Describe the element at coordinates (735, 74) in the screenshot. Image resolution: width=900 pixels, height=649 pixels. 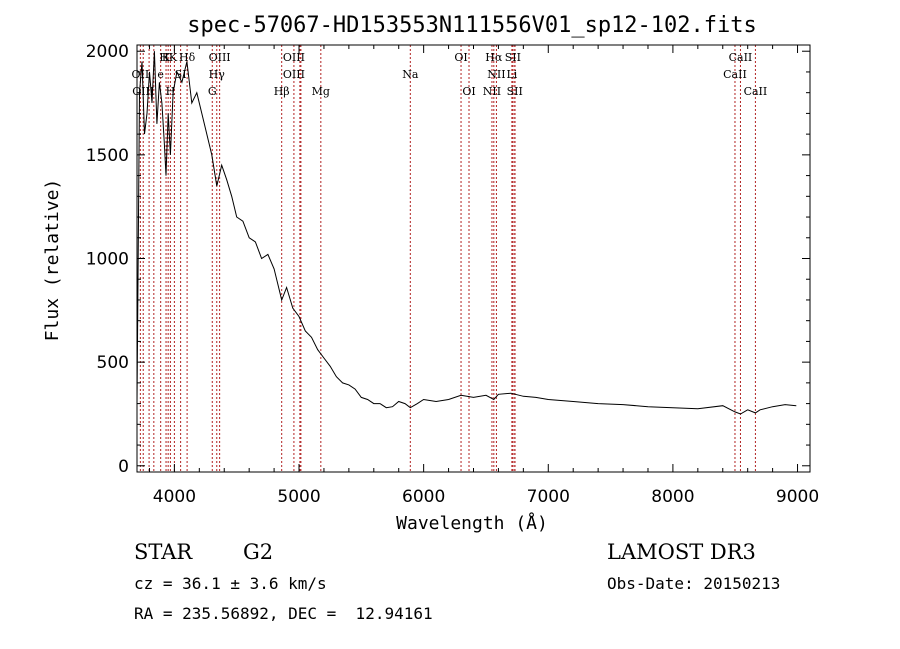
I see `line-label-mid-8: CaII` at that location.